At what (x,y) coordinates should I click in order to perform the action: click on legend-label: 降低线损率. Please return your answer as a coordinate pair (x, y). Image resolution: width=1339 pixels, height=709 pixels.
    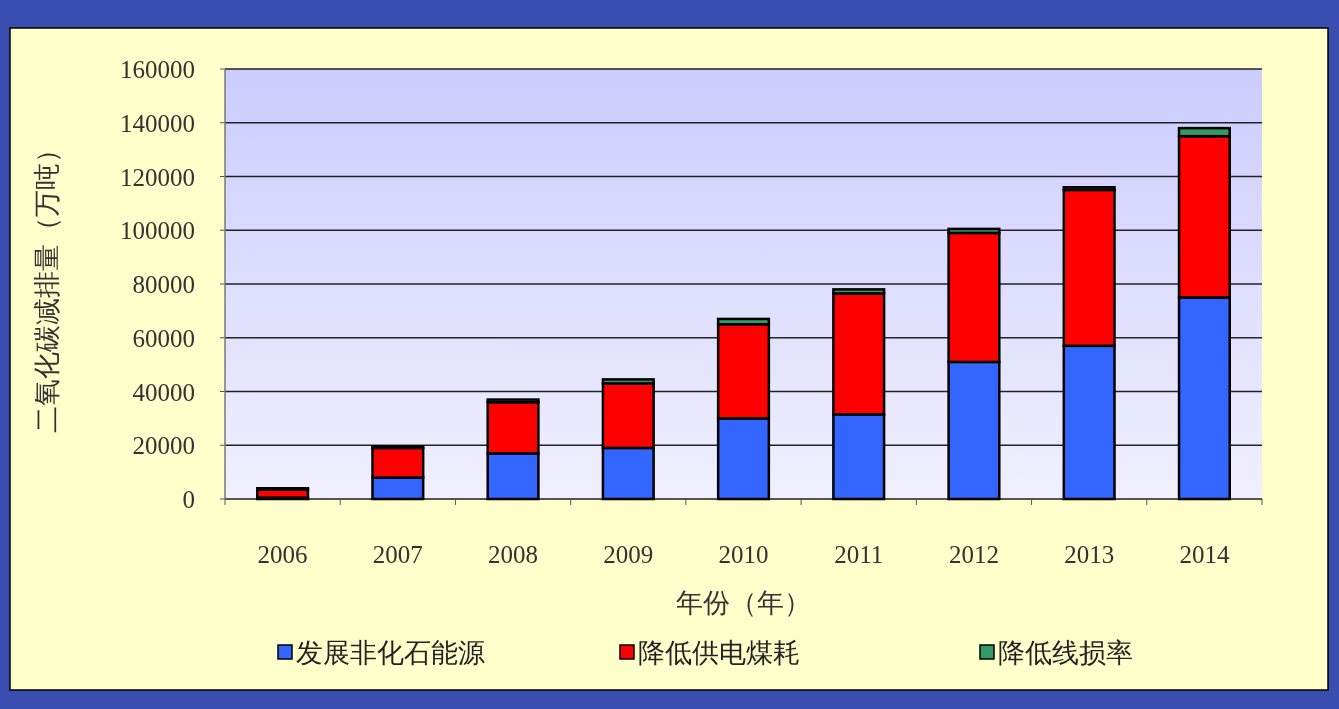
    Looking at the image, I should click on (1065, 653).